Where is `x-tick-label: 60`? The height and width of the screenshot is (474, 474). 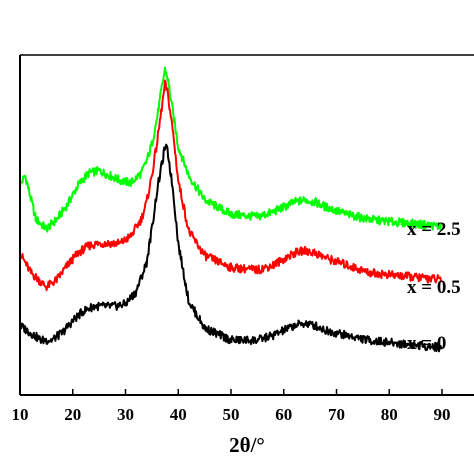 x-tick-label: 60 is located at coordinates (283, 414).